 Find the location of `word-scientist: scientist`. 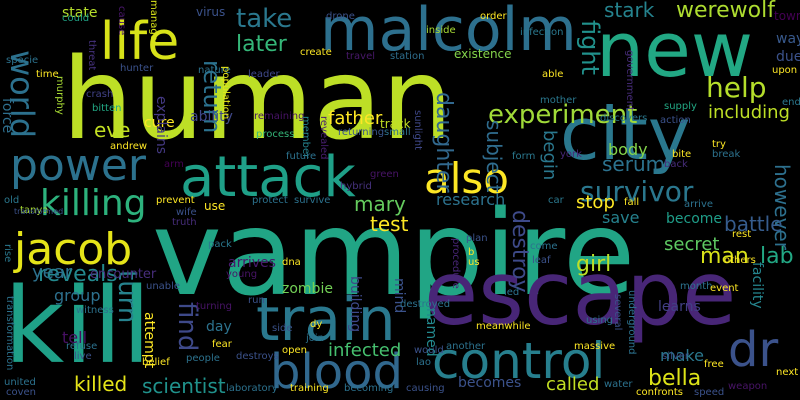

word-scientist: scientist is located at coordinates (184, 386).